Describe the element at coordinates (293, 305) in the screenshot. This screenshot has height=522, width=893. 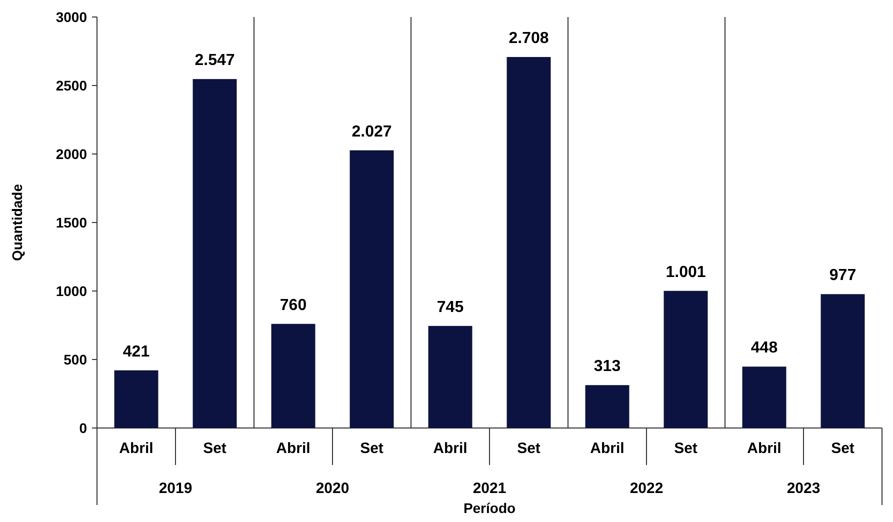
I see `data-label: 760` at that location.